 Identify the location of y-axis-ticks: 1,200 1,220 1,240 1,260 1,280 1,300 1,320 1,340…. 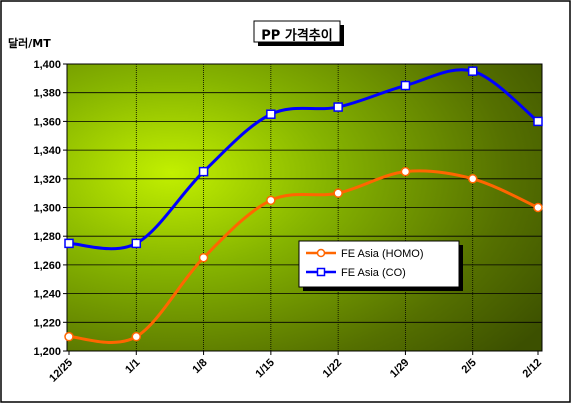
(50, 208).